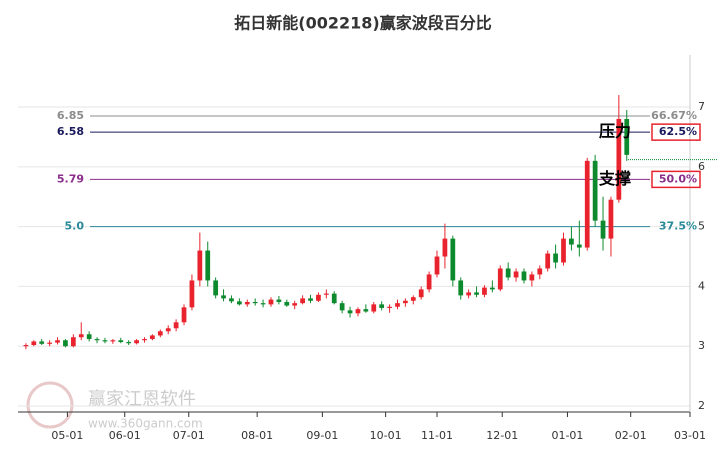 The image size is (726, 450). Describe the element at coordinates (67, 435) in the screenshot. I see `x-tick-label: 05-01` at that location.